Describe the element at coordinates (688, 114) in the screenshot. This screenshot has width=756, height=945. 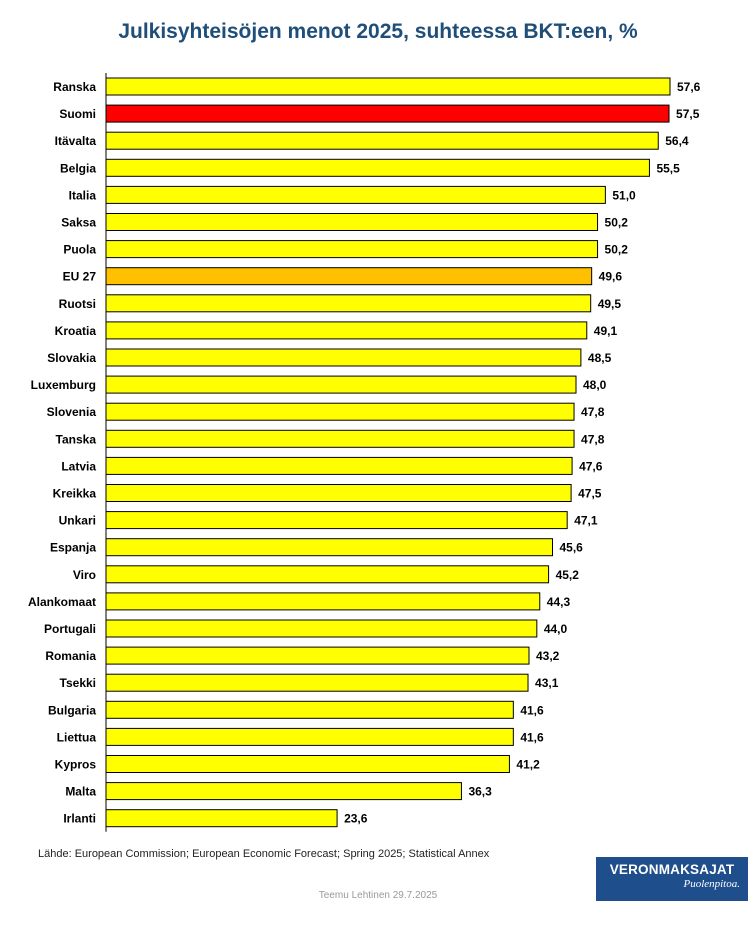
I see `value-label: 57,5` at that location.